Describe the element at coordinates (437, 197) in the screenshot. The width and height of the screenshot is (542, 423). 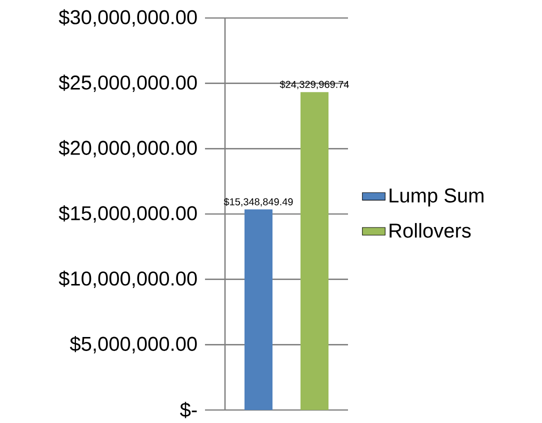
I see `legend-label: Lump Sum` at that location.